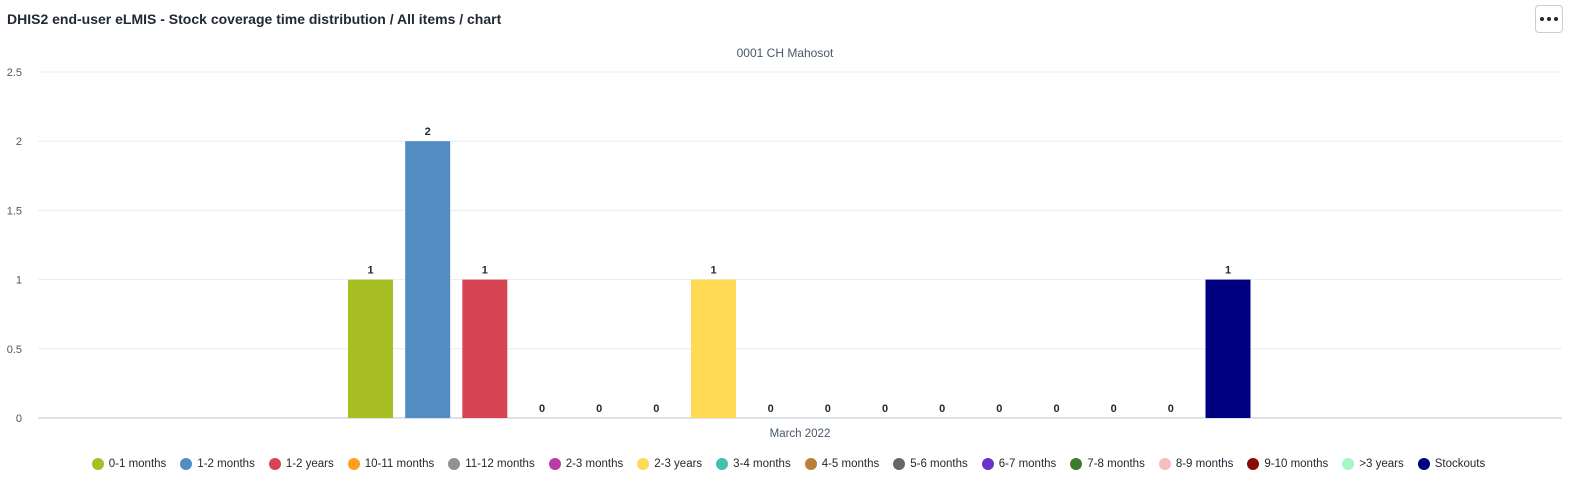  I want to click on legend-item: 3-4 months, so click(753, 464).